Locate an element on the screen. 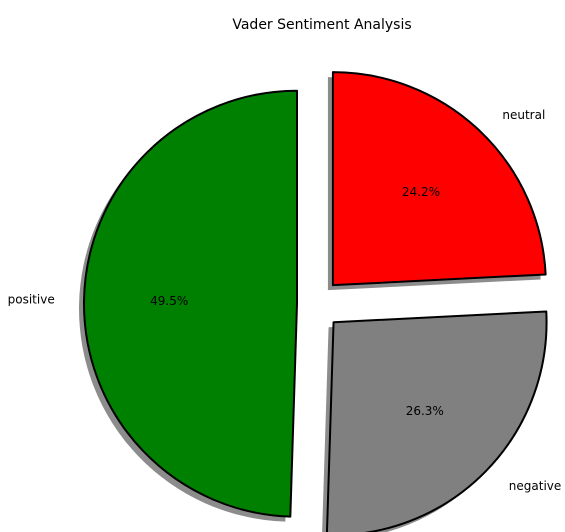 The width and height of the screenshot is (565, 532). value-label: 49.5% is located at coordinates (169, 301).